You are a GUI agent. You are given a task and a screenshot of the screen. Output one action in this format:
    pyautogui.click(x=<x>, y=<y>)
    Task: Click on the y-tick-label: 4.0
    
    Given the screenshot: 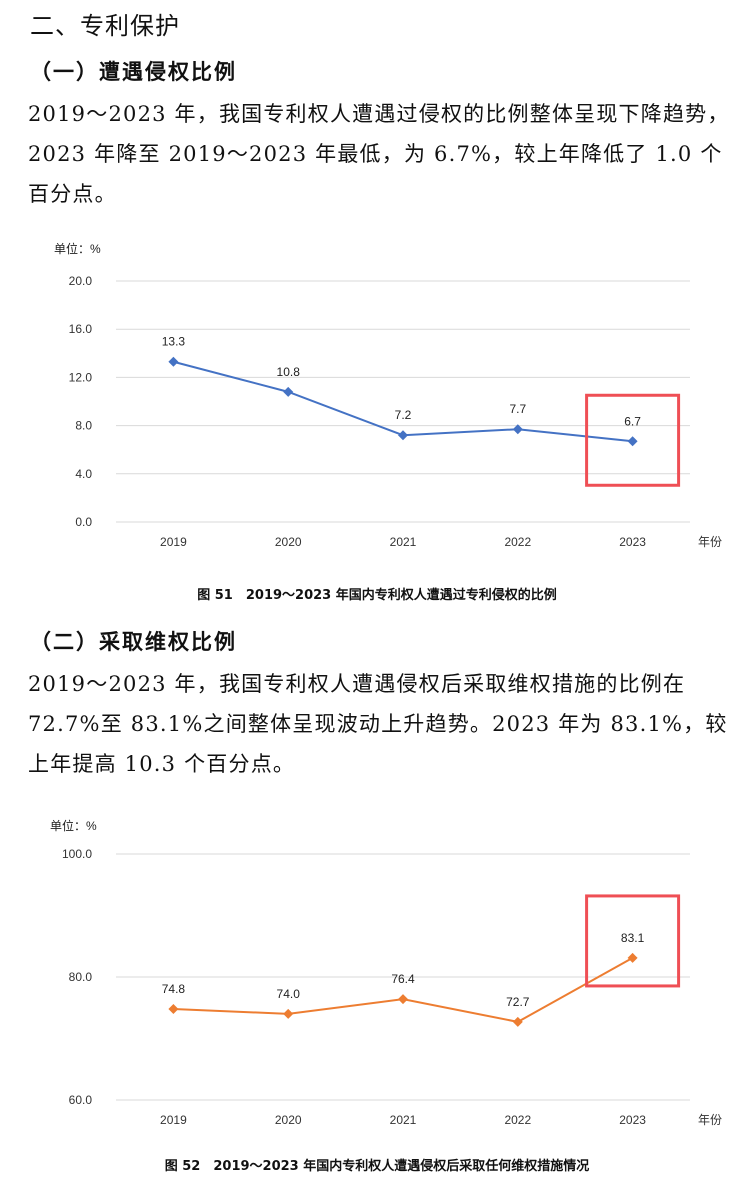 What is the action you would take?
    pyautogui.click(x=83, y=474)
    